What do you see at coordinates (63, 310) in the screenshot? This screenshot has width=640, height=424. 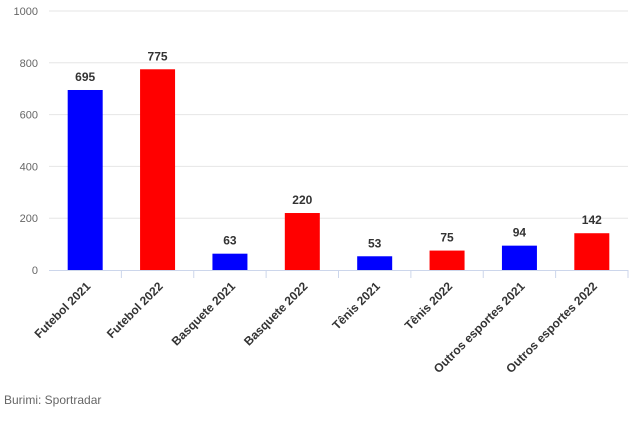 I see `x-tick-label: Futebol 2021` at bounding box center [63, 310].